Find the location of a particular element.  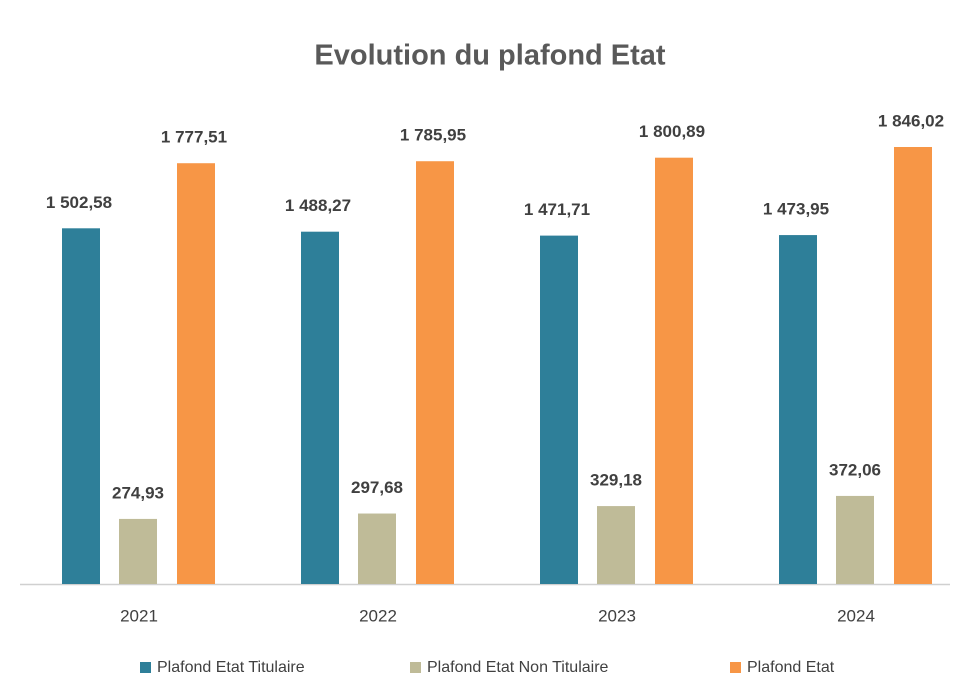

legend-label: Plafond Etat Non Titulaire is located at coordinates (518, 667).